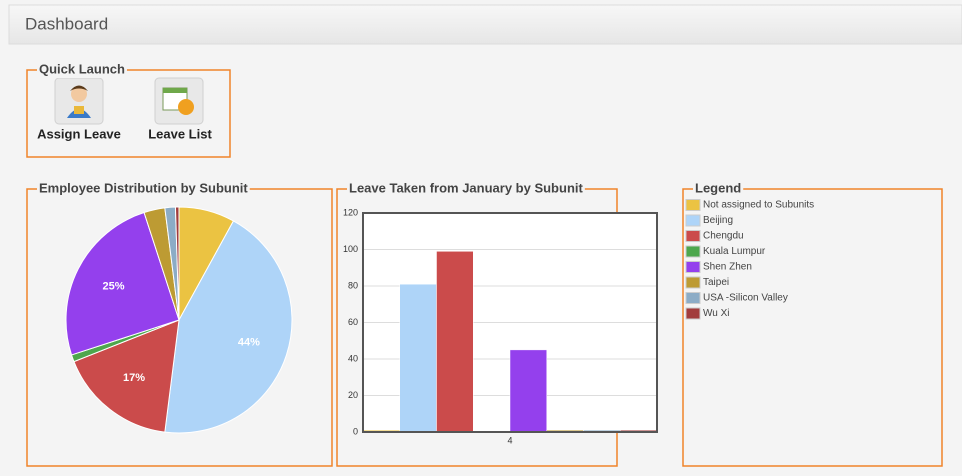 The width and height of the screenshot is (962, 476). What do you see at coordinates (249, 343) in the screenshot?
I see `pie-label: 44%` at bounding box center [249, 343].